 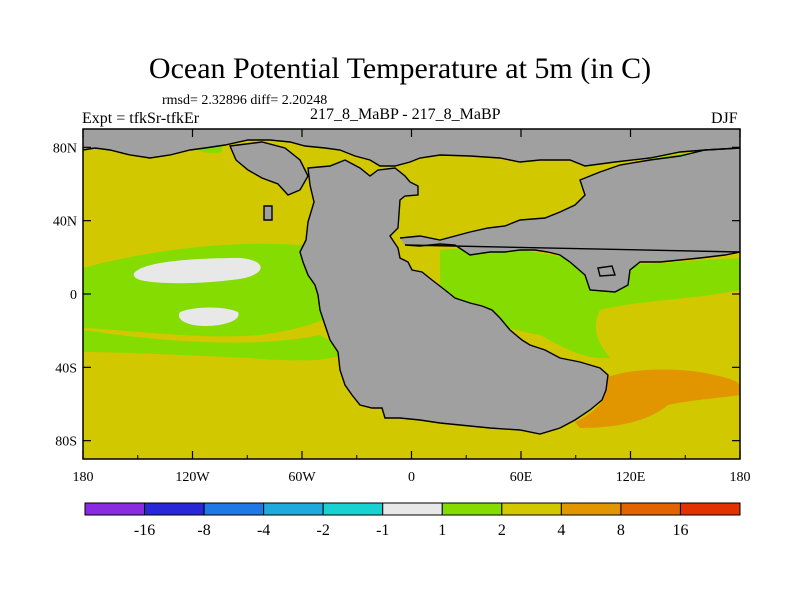 What do you see at coordinates (73, 295) in the screenshot?
I see `y-tick-label: 0` at bounding box center [73, 295].